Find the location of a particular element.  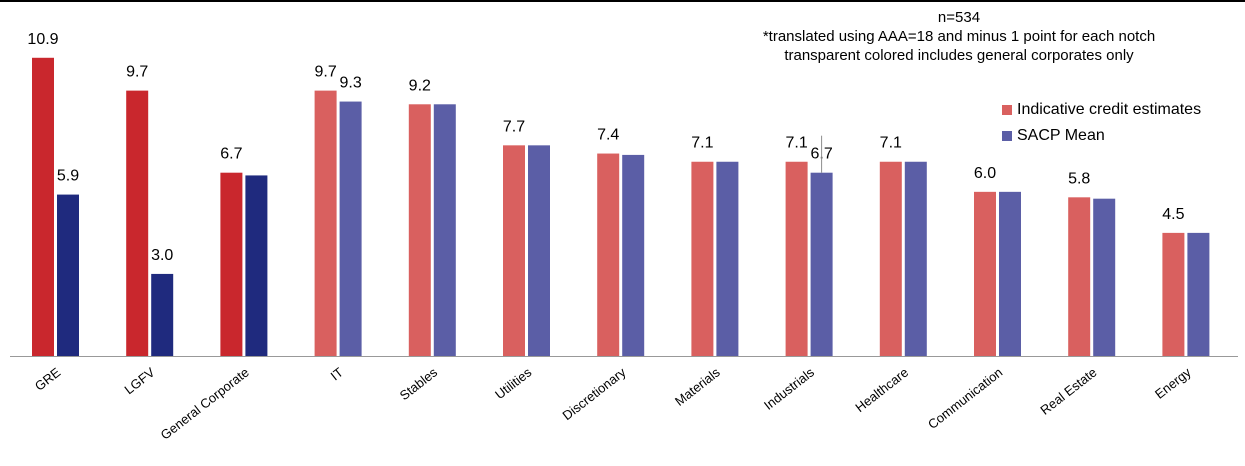

legend-item-sacp-mean: SACP Mean is located at coordinates (1101, 136).